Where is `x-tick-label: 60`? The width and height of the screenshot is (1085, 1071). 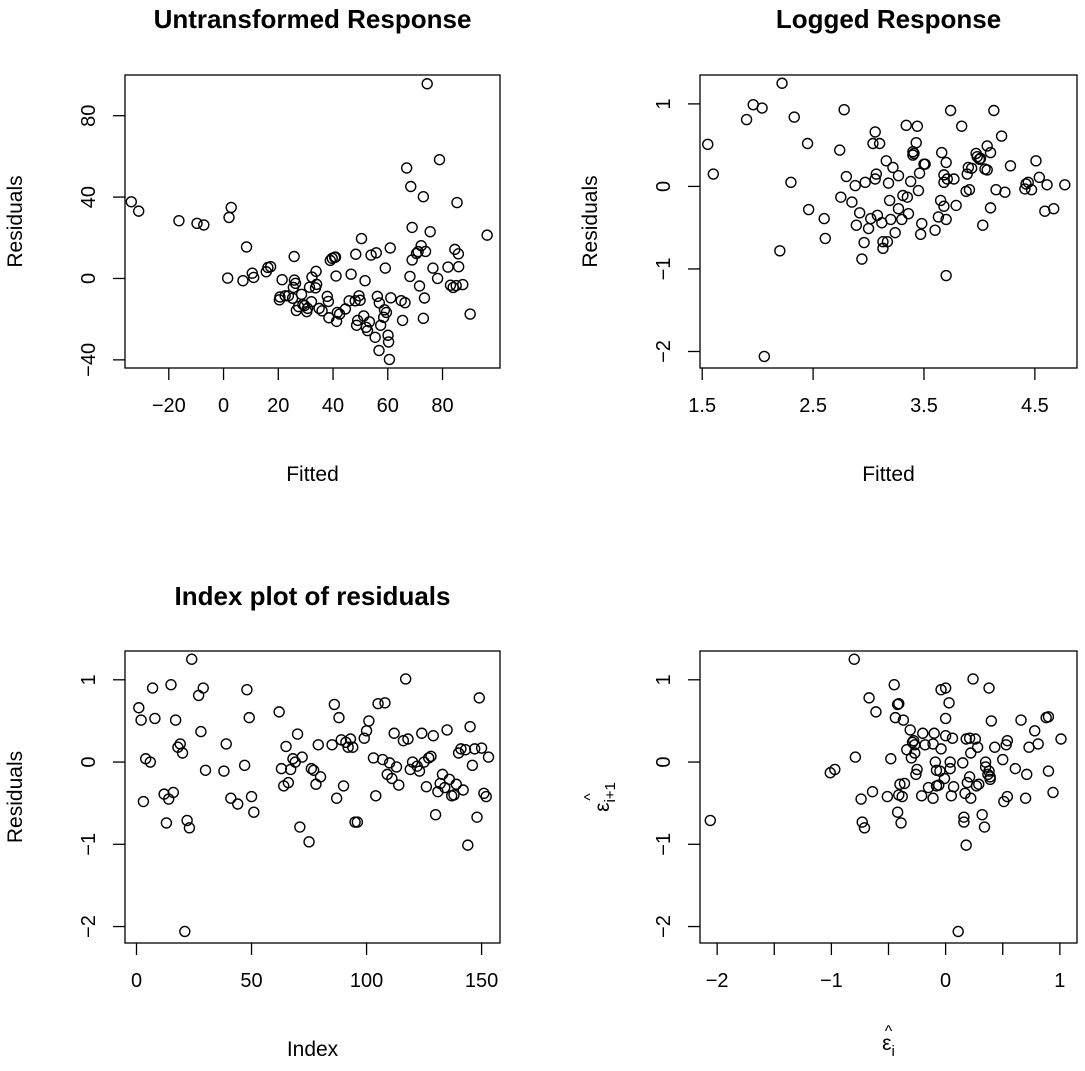 x-tick-label: 60 is located at coordinates (388, 406).